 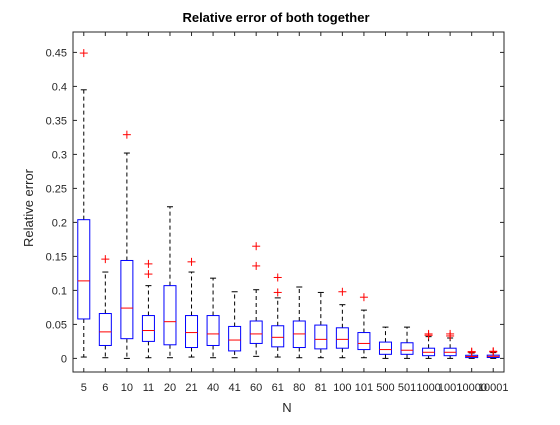 I want to click on y-tick-label: 0.15, so click(x=56, y=257).